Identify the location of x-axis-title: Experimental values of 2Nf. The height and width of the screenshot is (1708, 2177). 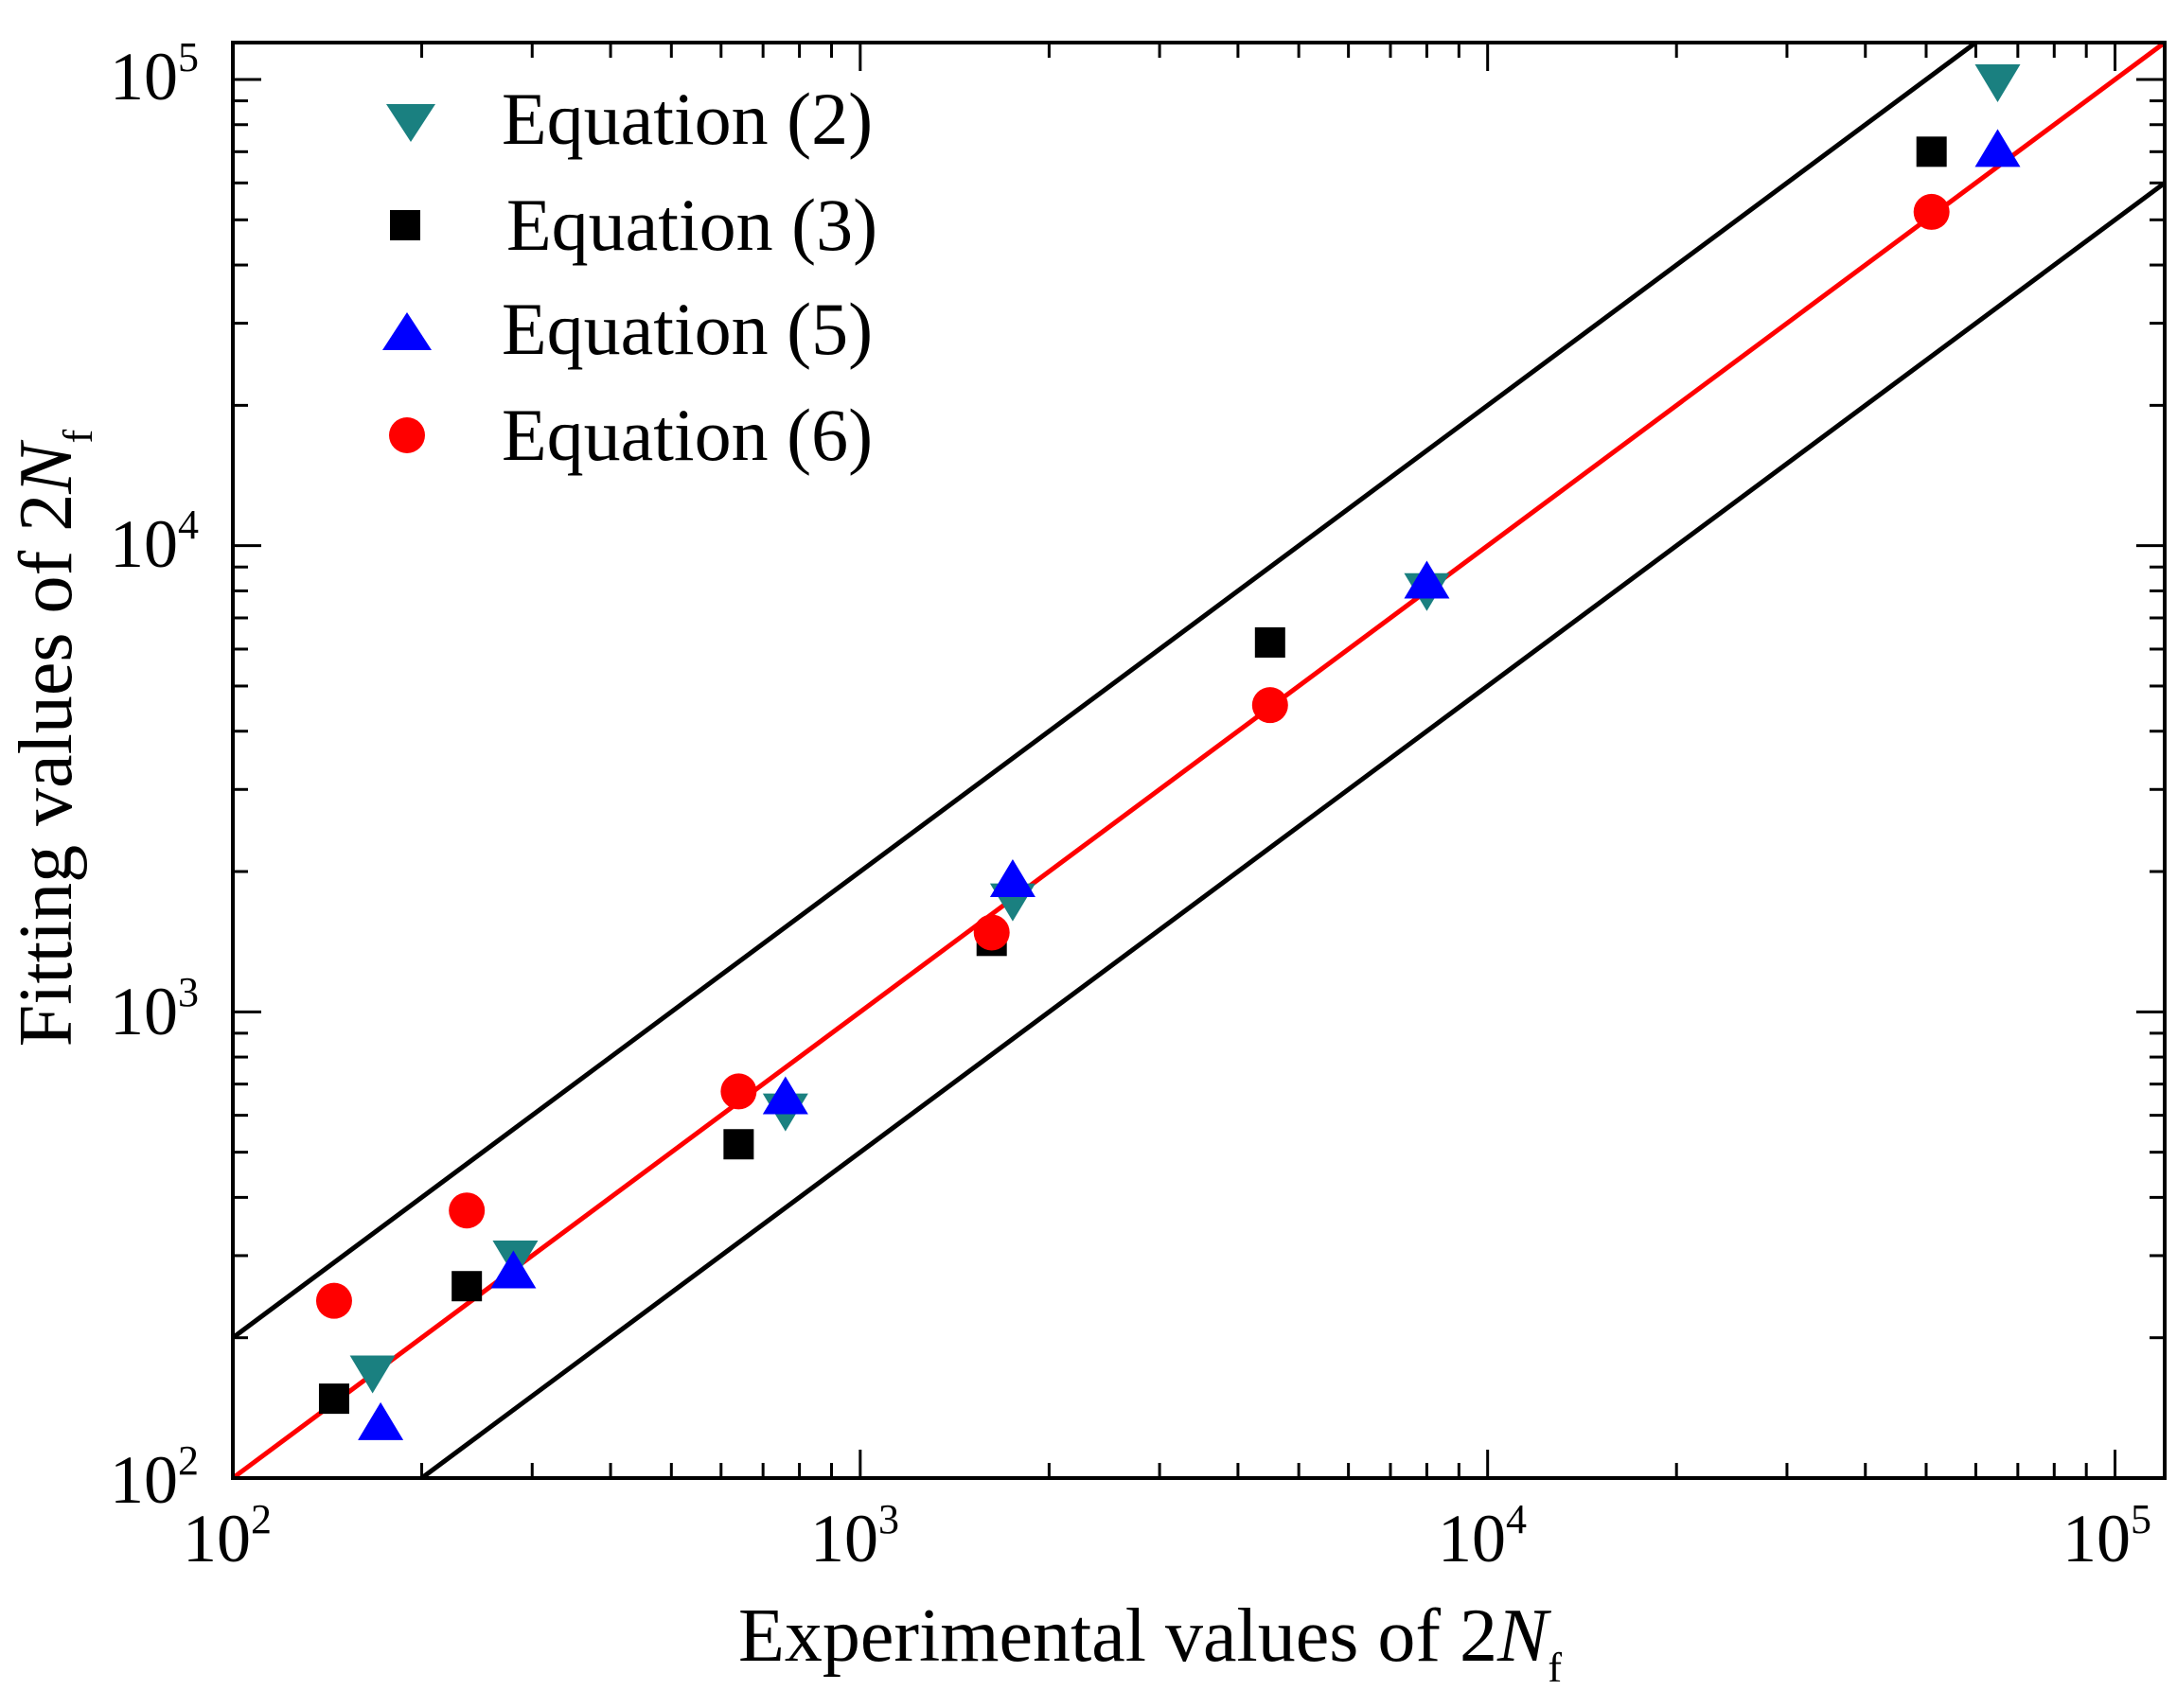
(1150, 1642).